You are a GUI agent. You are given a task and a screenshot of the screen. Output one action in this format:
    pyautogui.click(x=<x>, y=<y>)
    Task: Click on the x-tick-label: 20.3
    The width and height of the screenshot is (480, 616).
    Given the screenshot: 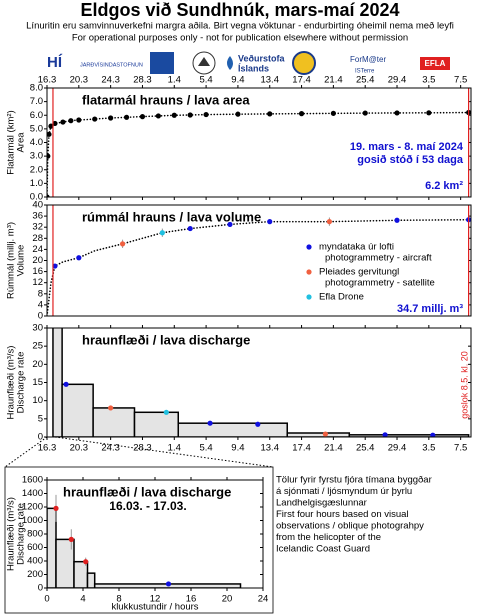 What is the action you would take?
    pyautogui.click(x=79, y=448)
    